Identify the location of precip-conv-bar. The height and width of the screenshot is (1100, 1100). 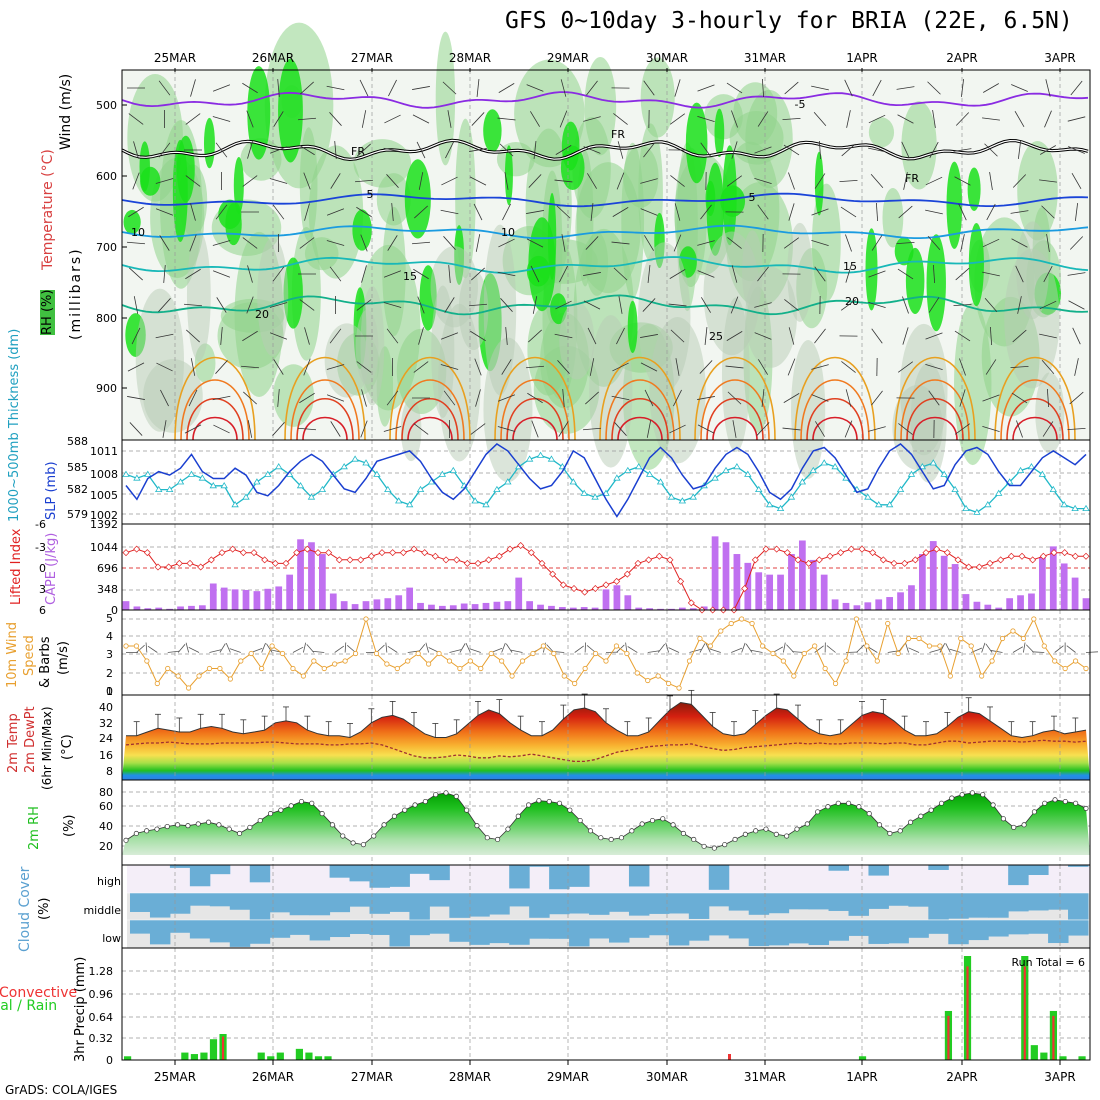
(948, 1037).